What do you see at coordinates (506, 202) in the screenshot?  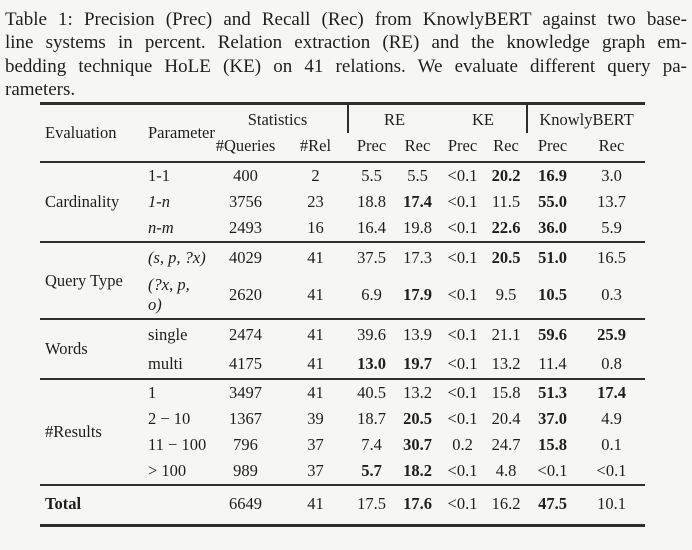 I see `value-cell: 11.5` at bounding box center [506, 202].